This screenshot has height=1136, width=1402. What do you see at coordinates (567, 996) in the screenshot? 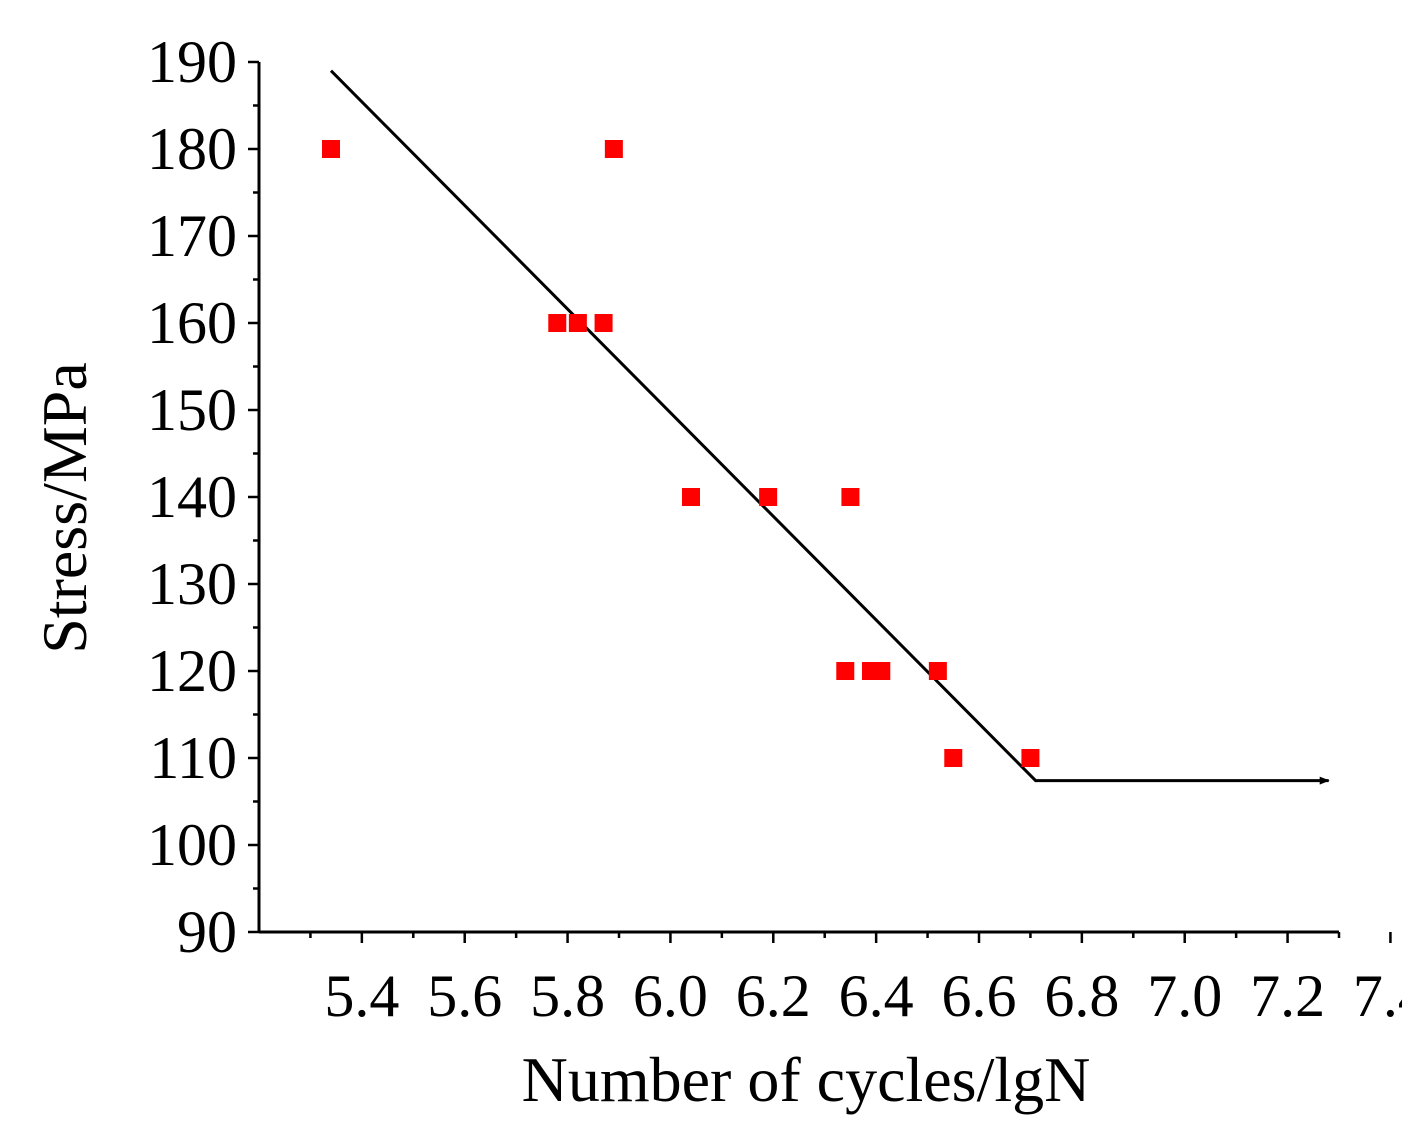
I see `x-tick-label: 5.8` at bounding box center [567, 996].